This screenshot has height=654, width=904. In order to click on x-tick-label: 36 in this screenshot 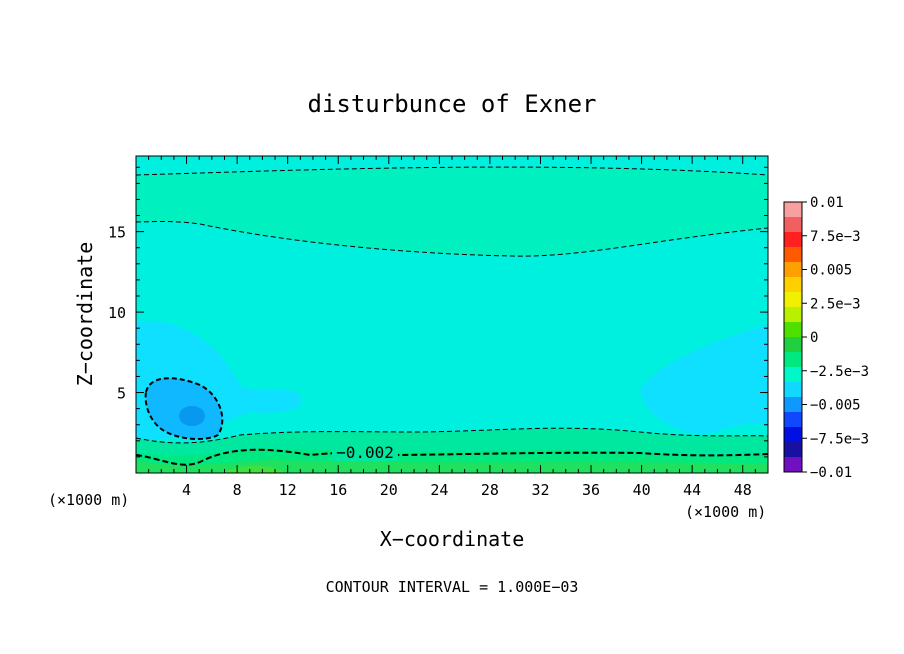, I will do `click(591, 490)`.